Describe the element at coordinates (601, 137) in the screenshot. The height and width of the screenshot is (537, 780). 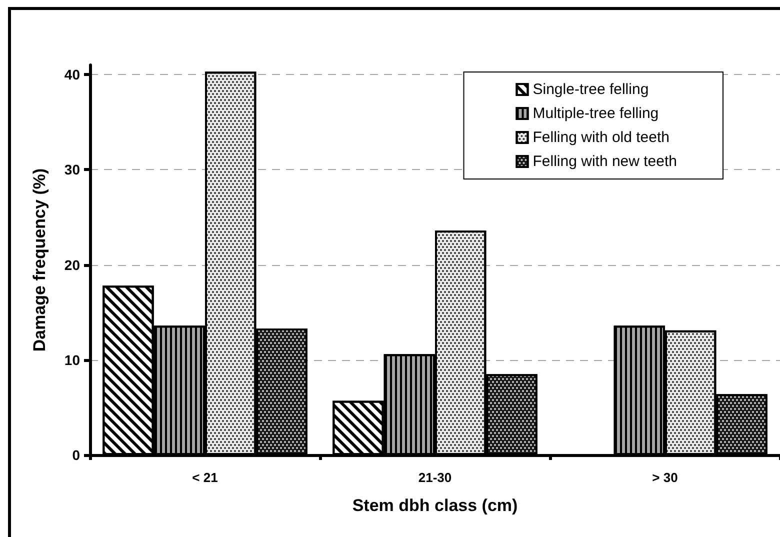
I see `legend-label: Felling with old teeth` at that location.